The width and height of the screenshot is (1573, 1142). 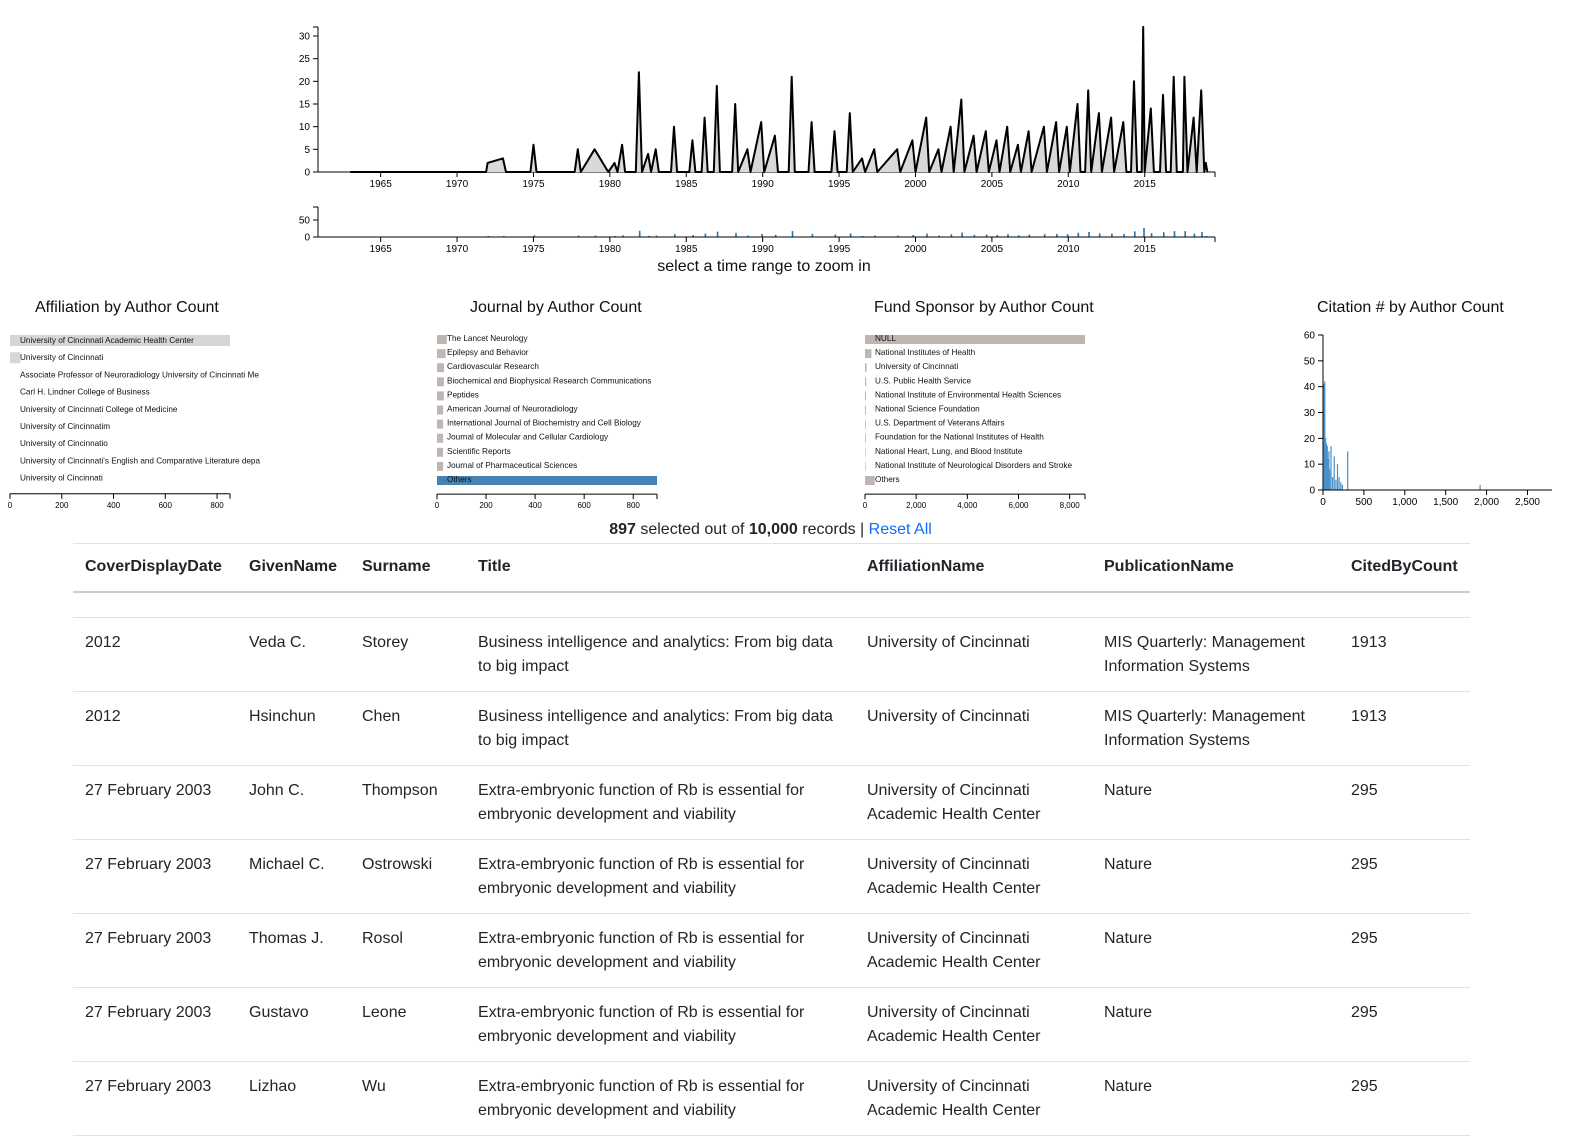 I want to click on table-cell-surname: Ostrowski, so click(x=408, y=876).